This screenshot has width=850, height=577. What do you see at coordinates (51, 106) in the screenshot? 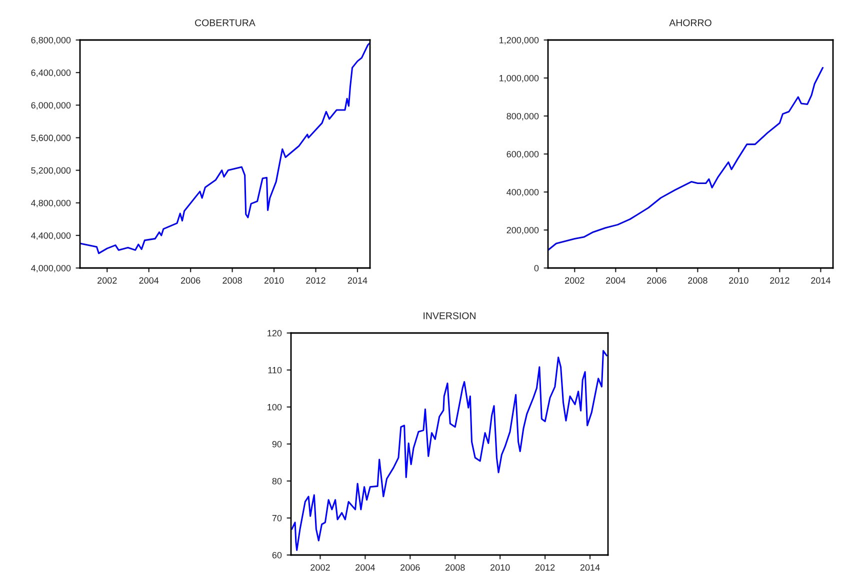
I see `y-tick-label: 6,000,000` at bounding box center [51, 106].